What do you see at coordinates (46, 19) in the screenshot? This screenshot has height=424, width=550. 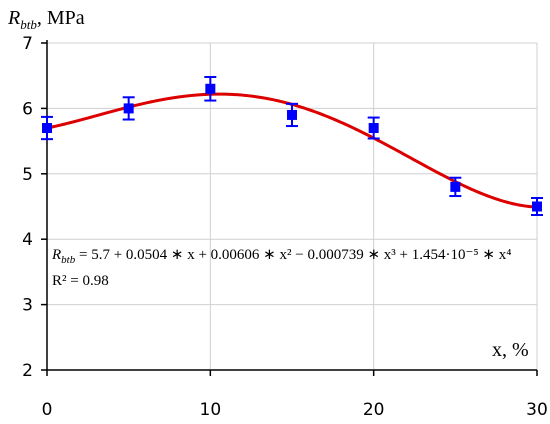 I see `y-axis-label: Rbtb, MPa` at bounding box center [46, 19].